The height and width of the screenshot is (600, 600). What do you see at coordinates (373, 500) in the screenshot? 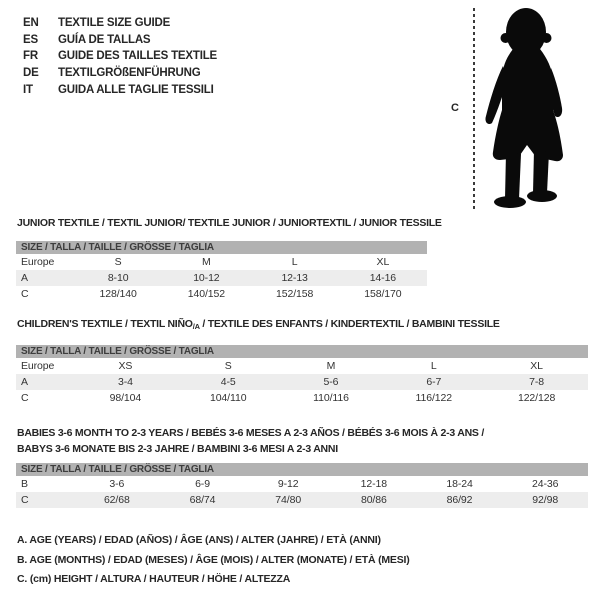
I see `table-cell: 80/86` at bounding box center [373, 500].